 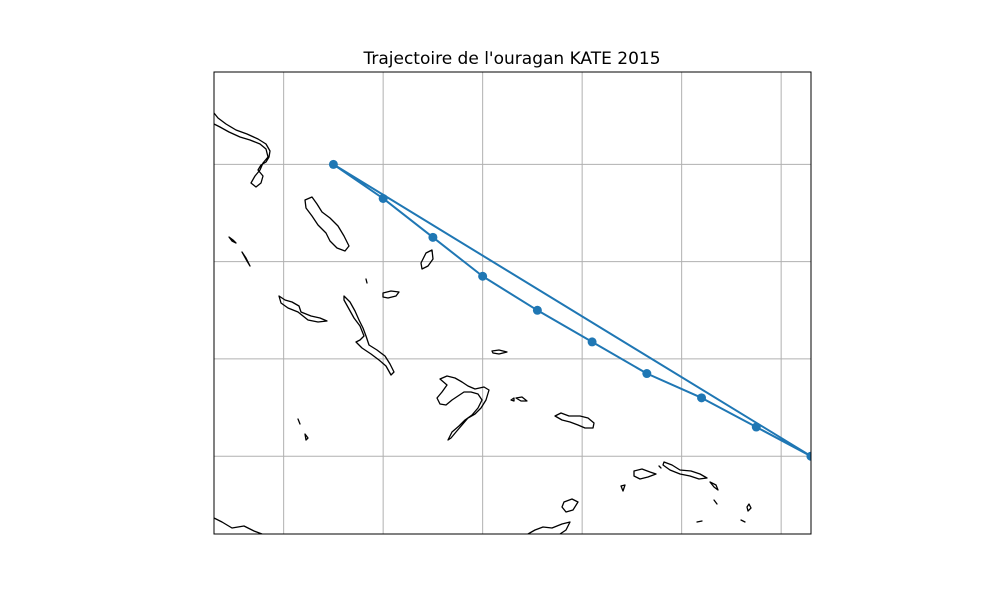 What do you see at coordinates (463, 408) in the screenshot?
I see `inagua-coast` at bounding box center [463, 408].